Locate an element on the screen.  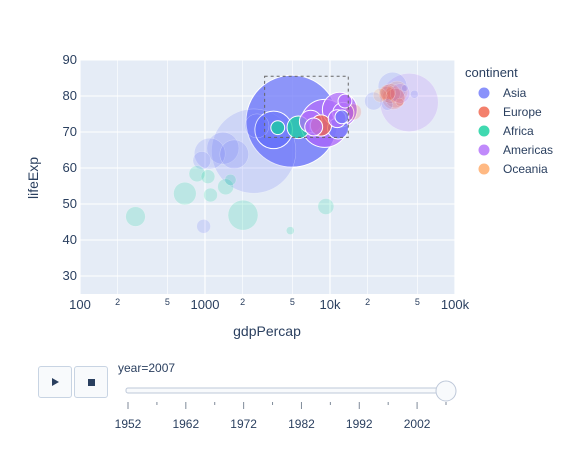
slider-year-label: 1992 is located at coordinates (359, 424).